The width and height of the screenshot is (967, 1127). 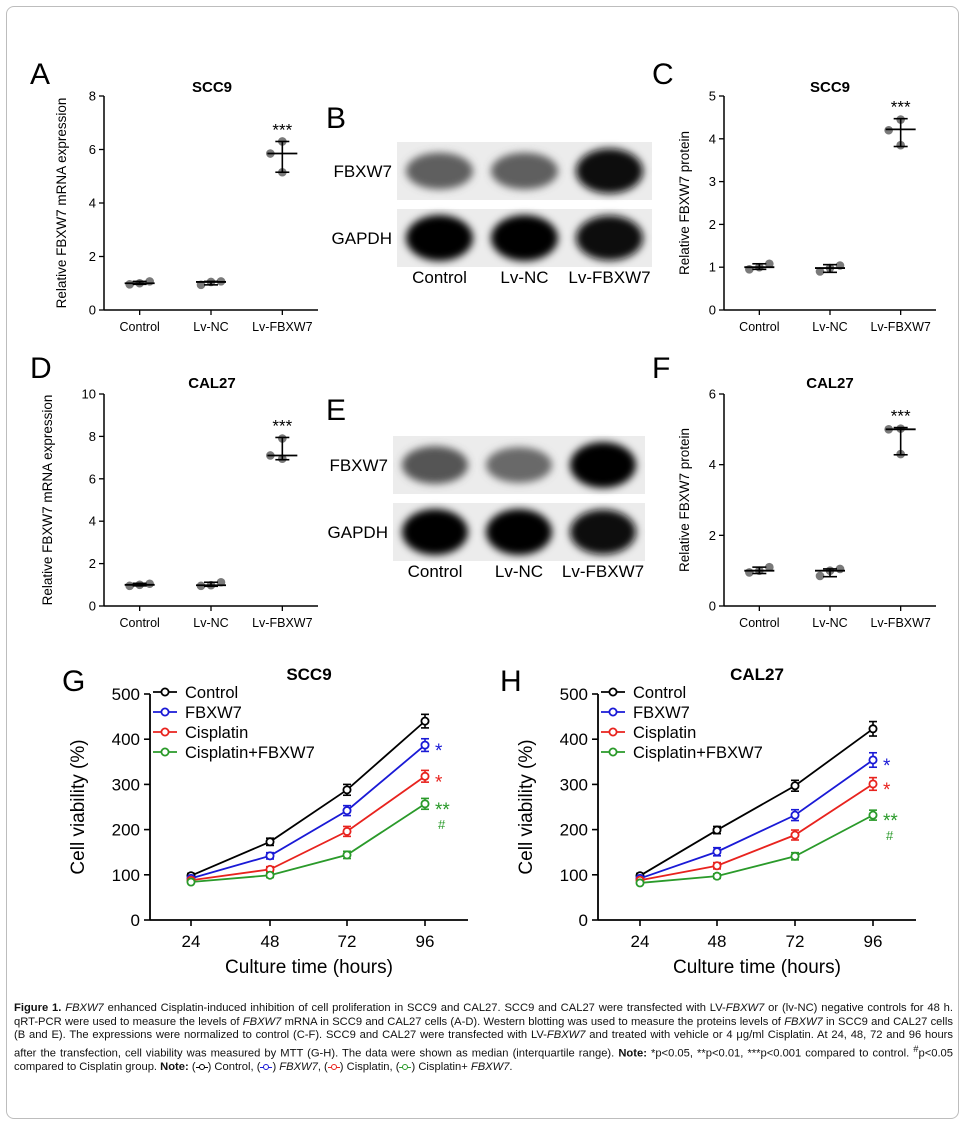 I want to click on legend-label: Cisplatin, so click(x=664, y=733).